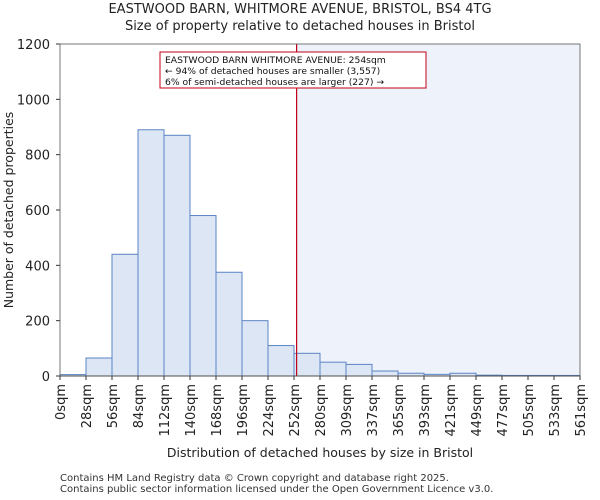  What do you see at coordinates (321, 410) in the screenshot?
I see `x-tick-label: 280sqm` at bounding box center [321, 410].